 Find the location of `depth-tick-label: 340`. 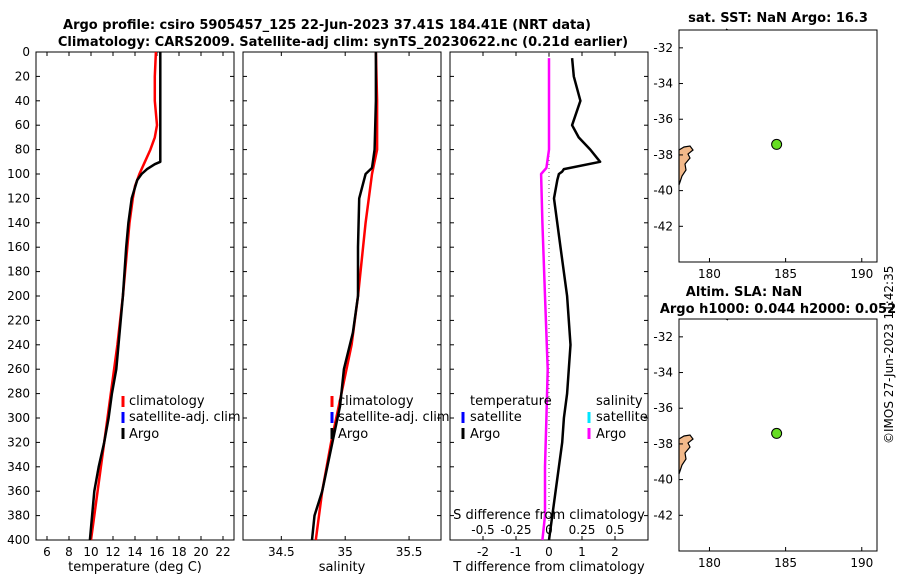

depth-tick-label: 340 is located at coordinates (18, 467).